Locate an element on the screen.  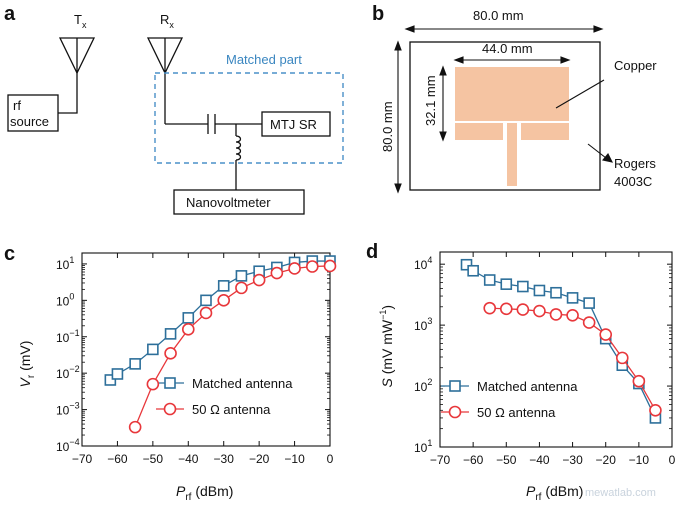
copper-label: Copper is located at coordinates (635, 65).